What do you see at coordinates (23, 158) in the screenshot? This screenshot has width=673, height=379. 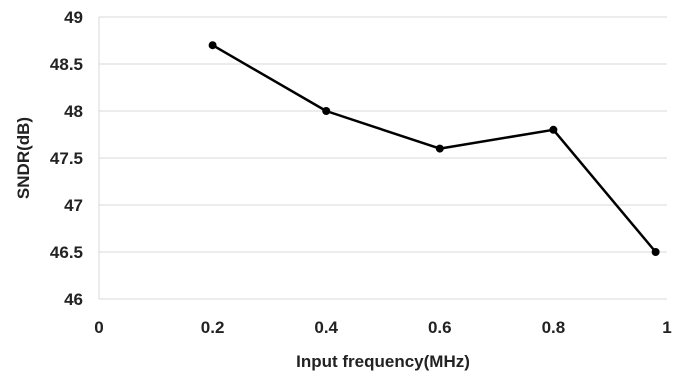 I see `y-axis-title: SNDR(dB)` at bounding box center [23, 158].